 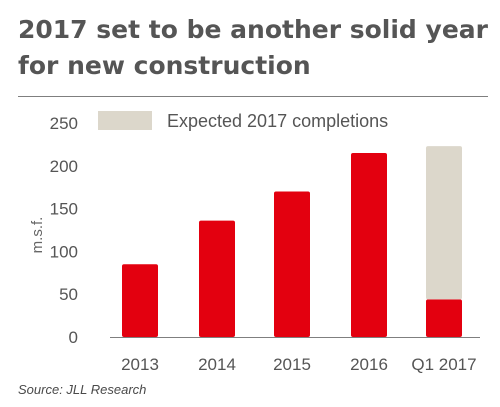 What do you see at coordinates (444, 223) in the screenshot?
I see `bar-expected-completions` at bounding box center [444, 223].